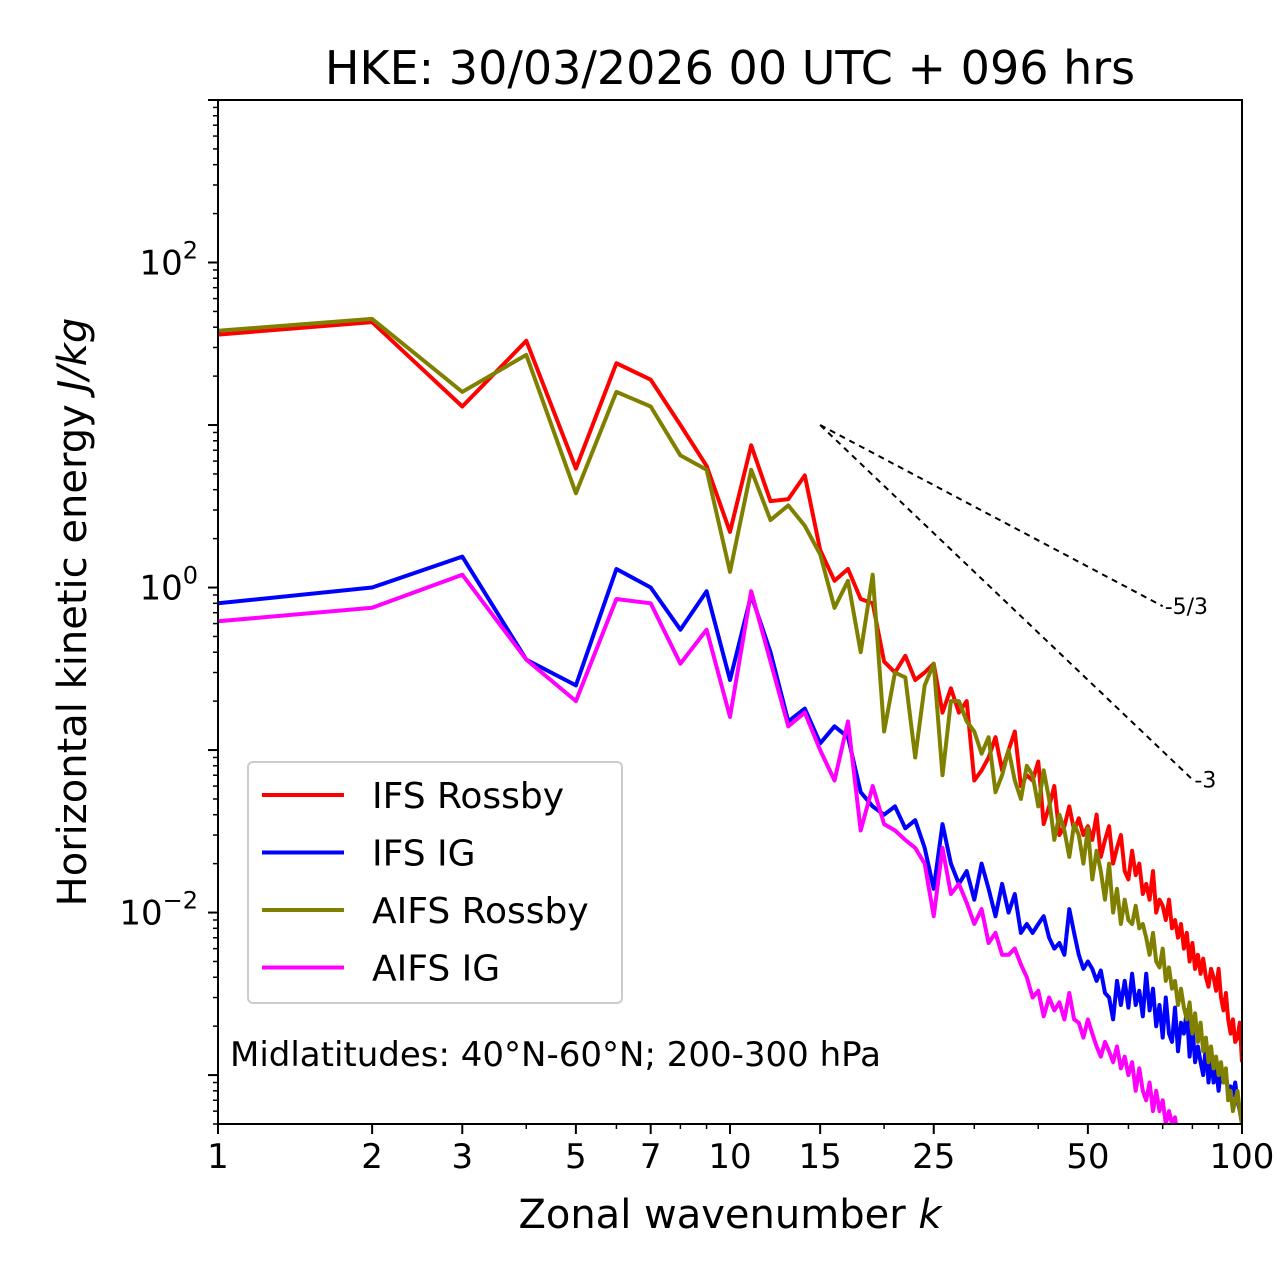  What do you see at coordinates (1242, 1157) in the screenshot?
I see `x-tick-label: 100` at bounding box center [1242, 1157].